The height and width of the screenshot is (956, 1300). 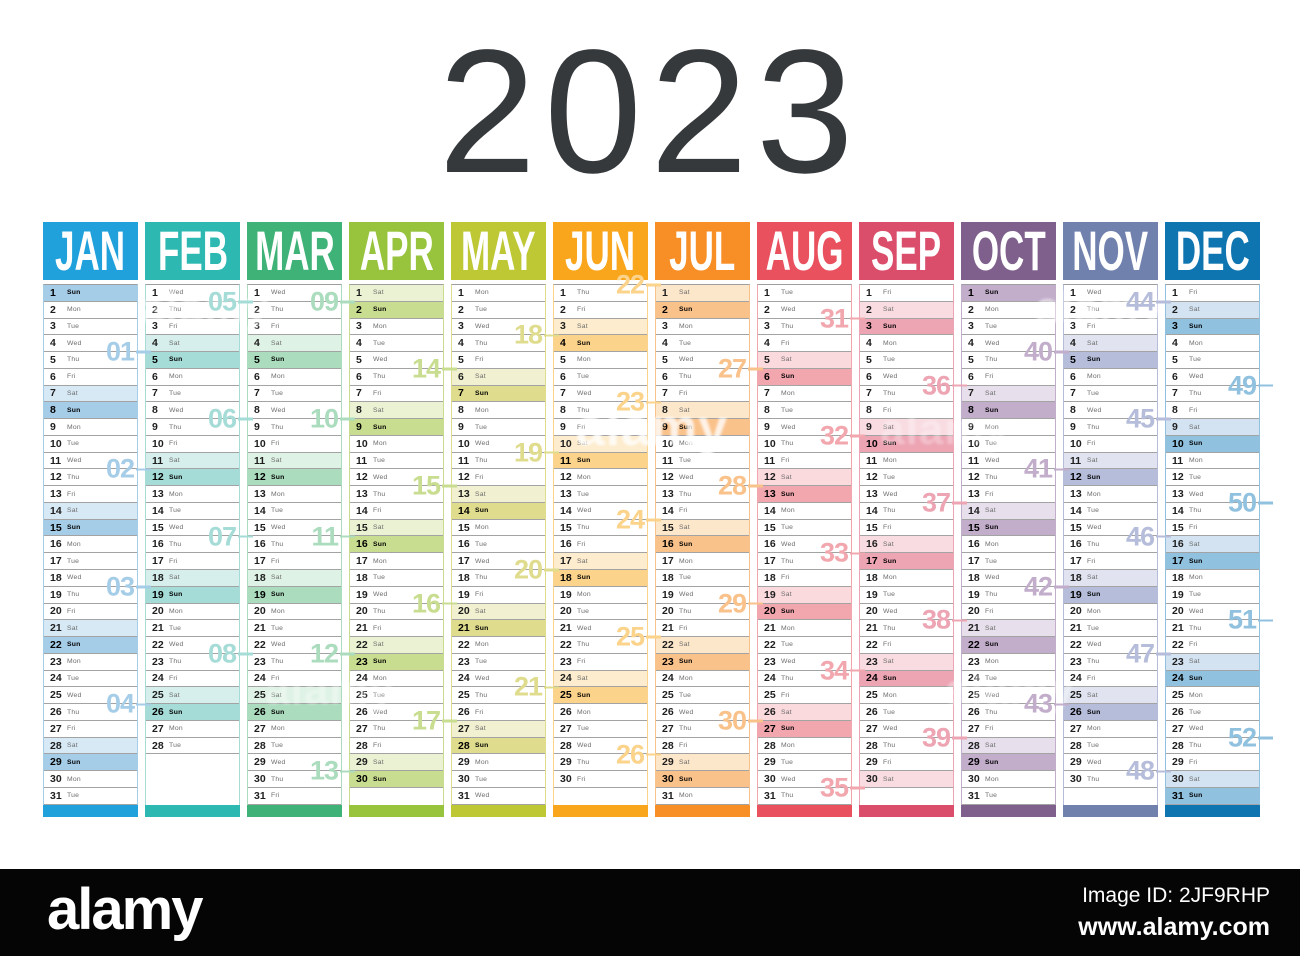 What do you see at coordinates (53, 393) in the screenshot?
I see `day-number: 7` at bounding box center [53, 393].